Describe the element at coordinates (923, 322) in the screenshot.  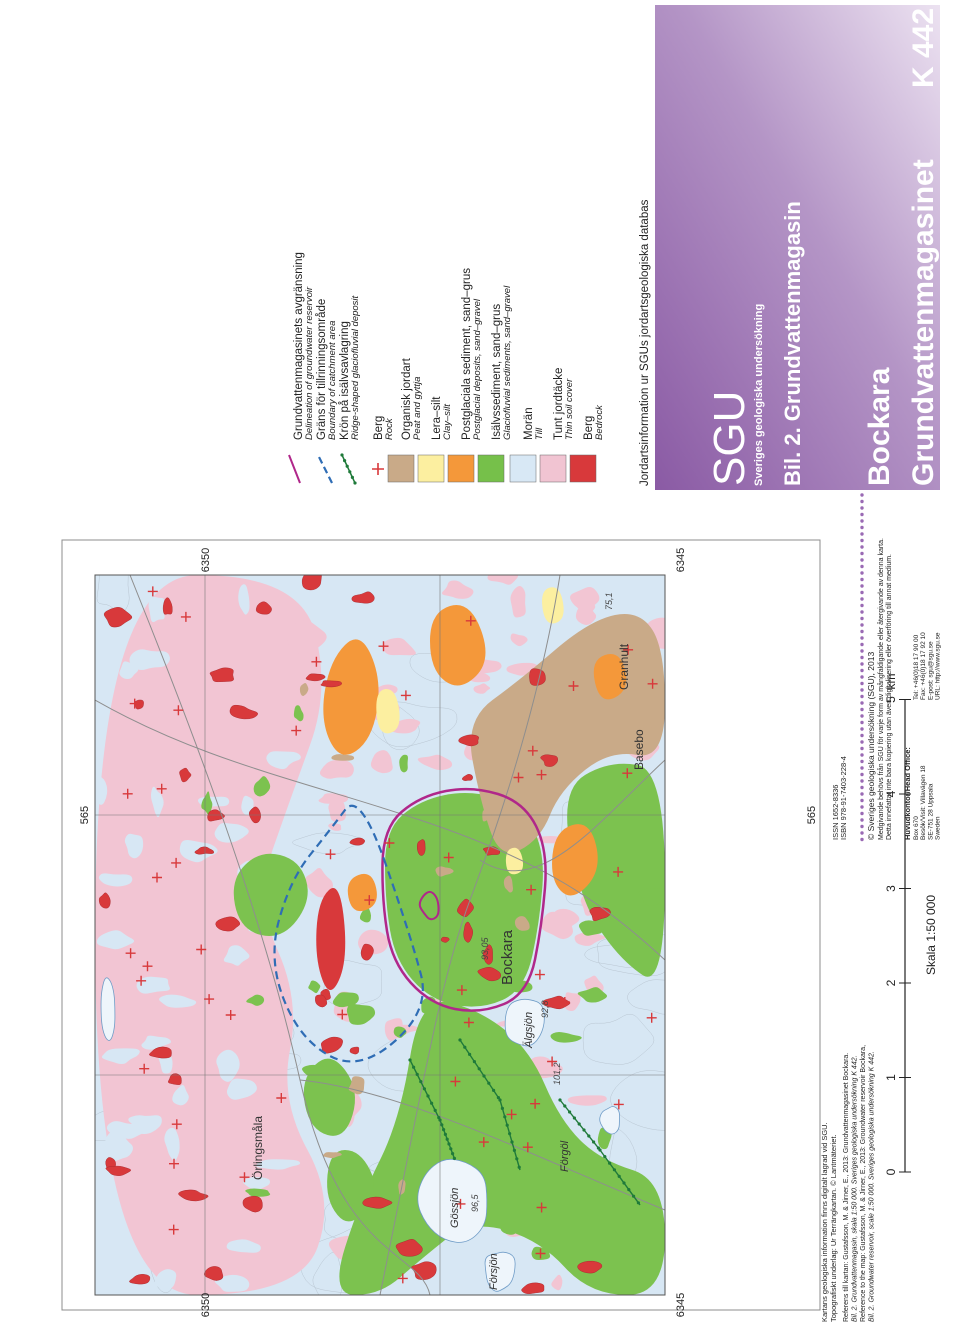
I see `title: Grundvattenmagasinet` at that location.